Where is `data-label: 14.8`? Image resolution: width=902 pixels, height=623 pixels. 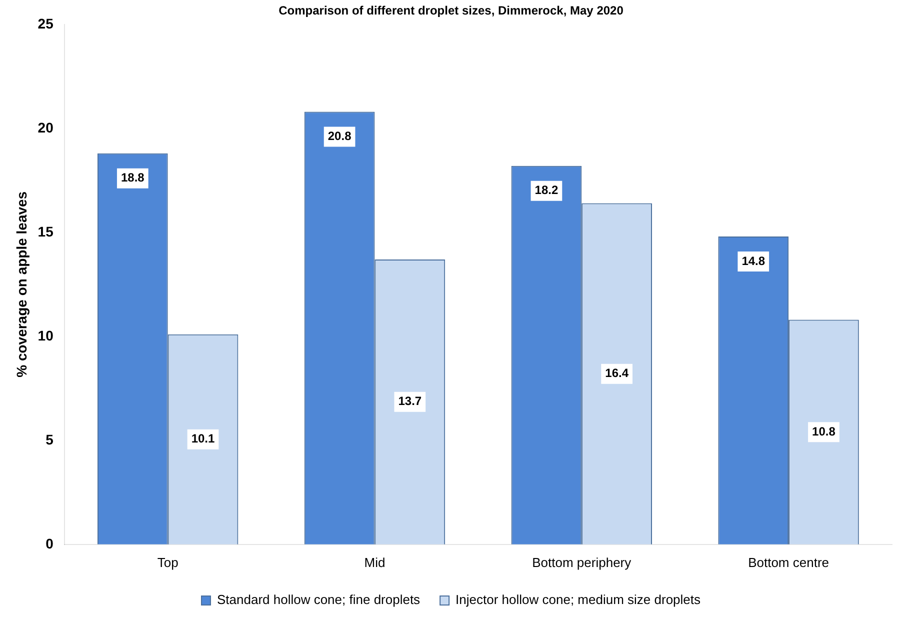 data-label: 14.8 is located at coordinates (754, 261).